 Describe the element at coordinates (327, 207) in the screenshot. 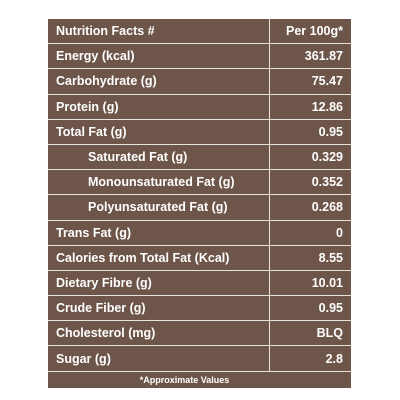

I see `nutrient-value: 0.268` at that location.